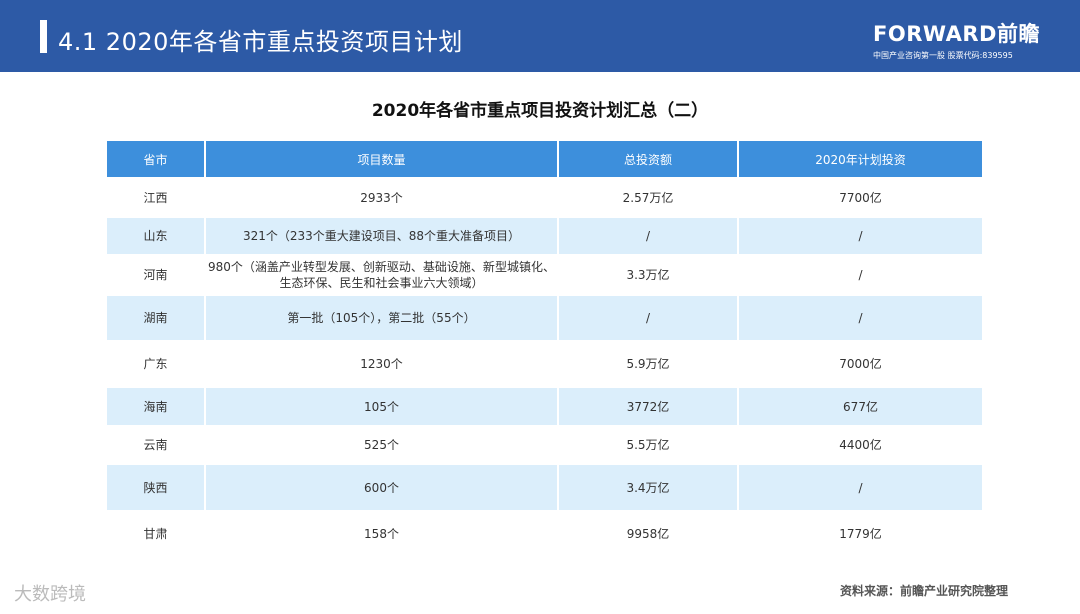  What do you see at coordinates (859, 406) in the screenshot?
I see `table-cell: 677亿` at bounding box center [859, 406].